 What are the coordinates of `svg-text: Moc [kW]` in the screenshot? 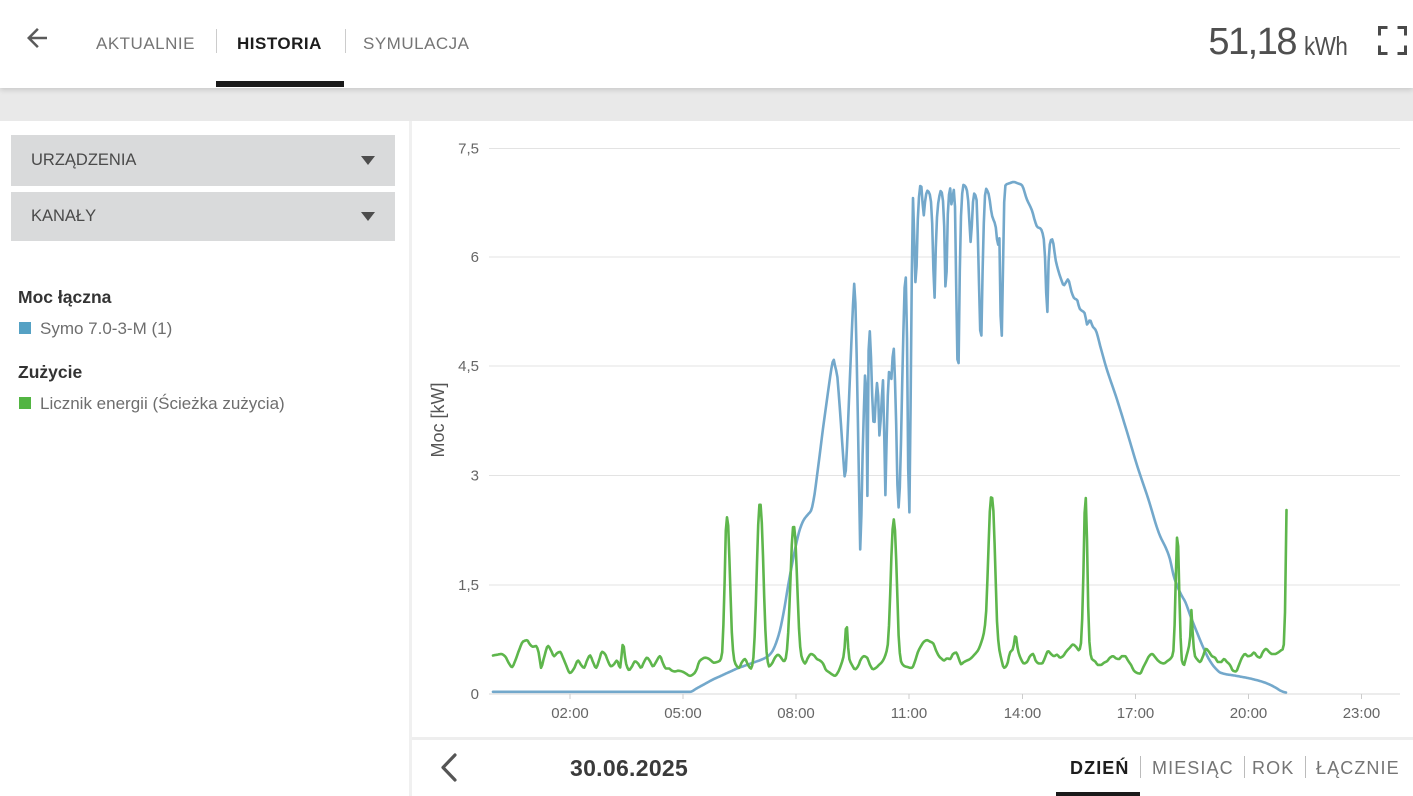 It's located at (438, 420).